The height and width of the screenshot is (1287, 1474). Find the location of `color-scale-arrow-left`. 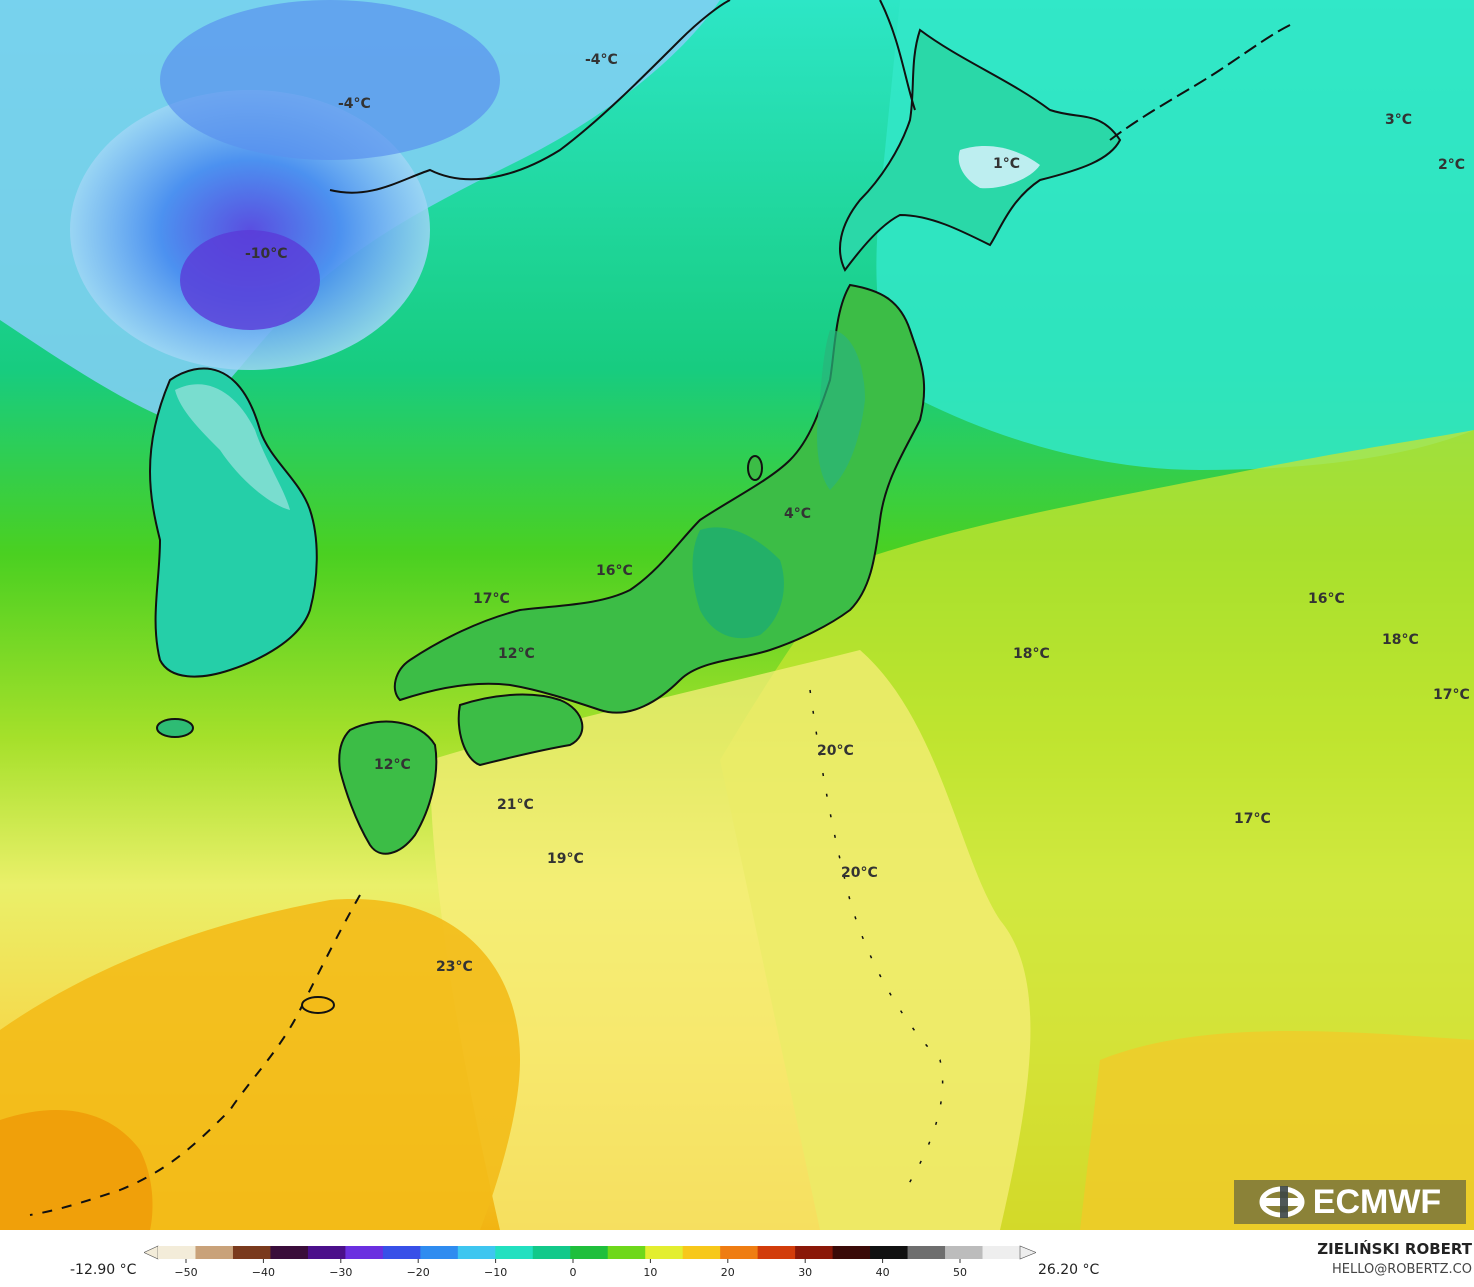

color-scale-arrow-left is located at coordinates (151, 1252).